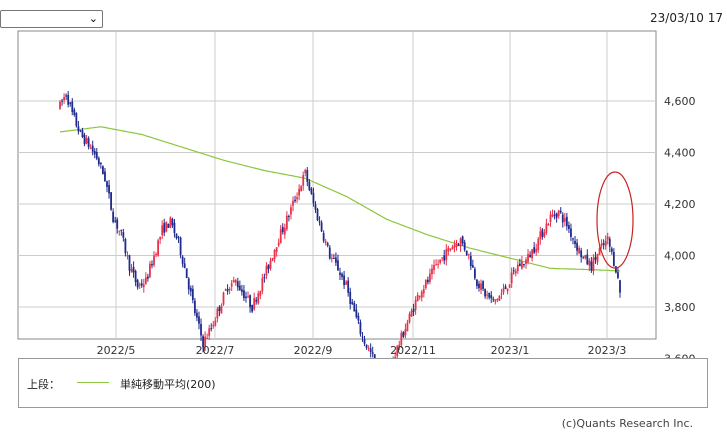  What do you see at coordinates (627, 423) in the screenshot?
I see `credit-text: (c)Quants Research Inc.` at bounding box center [627, 423].